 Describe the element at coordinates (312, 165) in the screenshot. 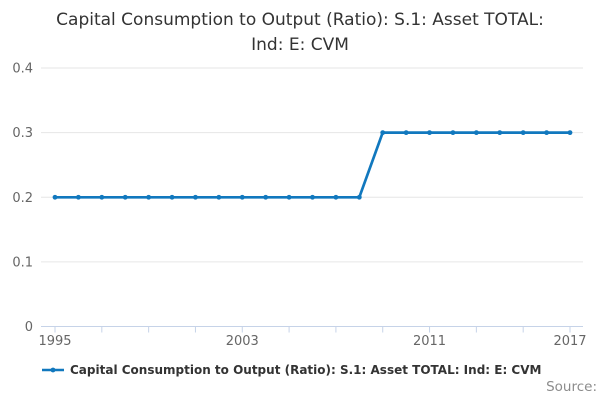

I see `series-line` at that location.